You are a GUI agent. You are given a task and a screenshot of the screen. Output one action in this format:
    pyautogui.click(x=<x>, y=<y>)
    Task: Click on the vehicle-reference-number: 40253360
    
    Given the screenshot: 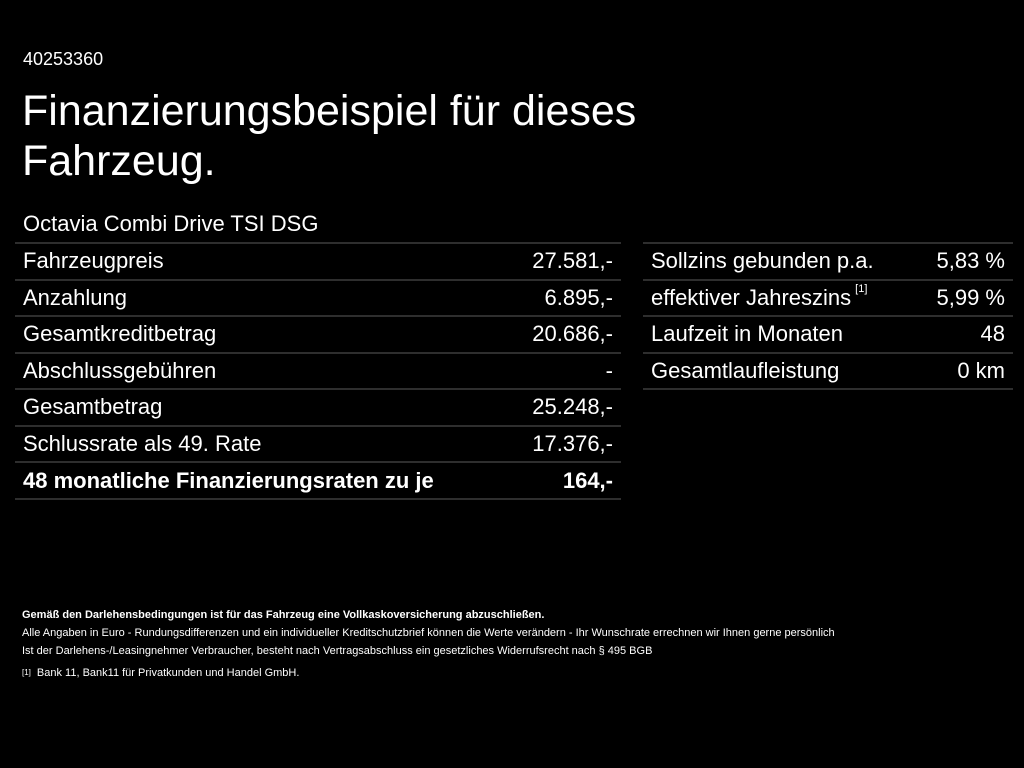 What is the action you would take?
    pyautogui.click(x=63, y=59)
    